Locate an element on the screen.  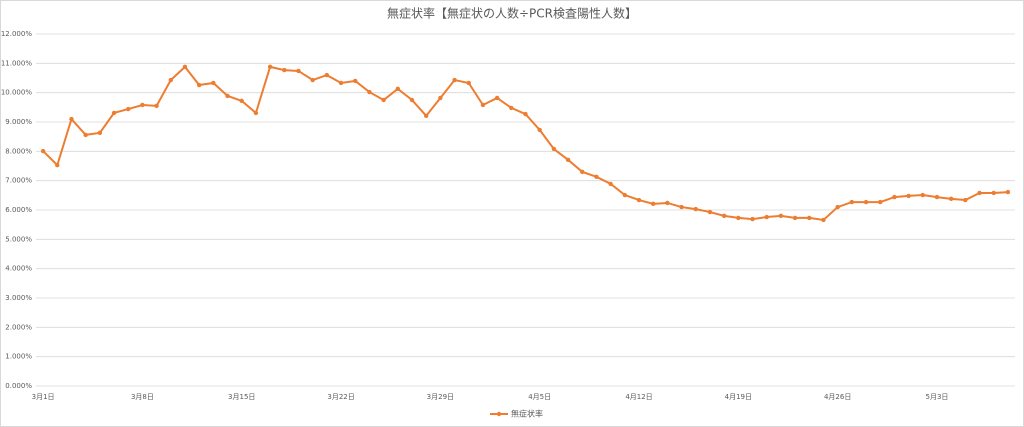
y-tick-label: 0.000% is located at coordinates (18, 386).